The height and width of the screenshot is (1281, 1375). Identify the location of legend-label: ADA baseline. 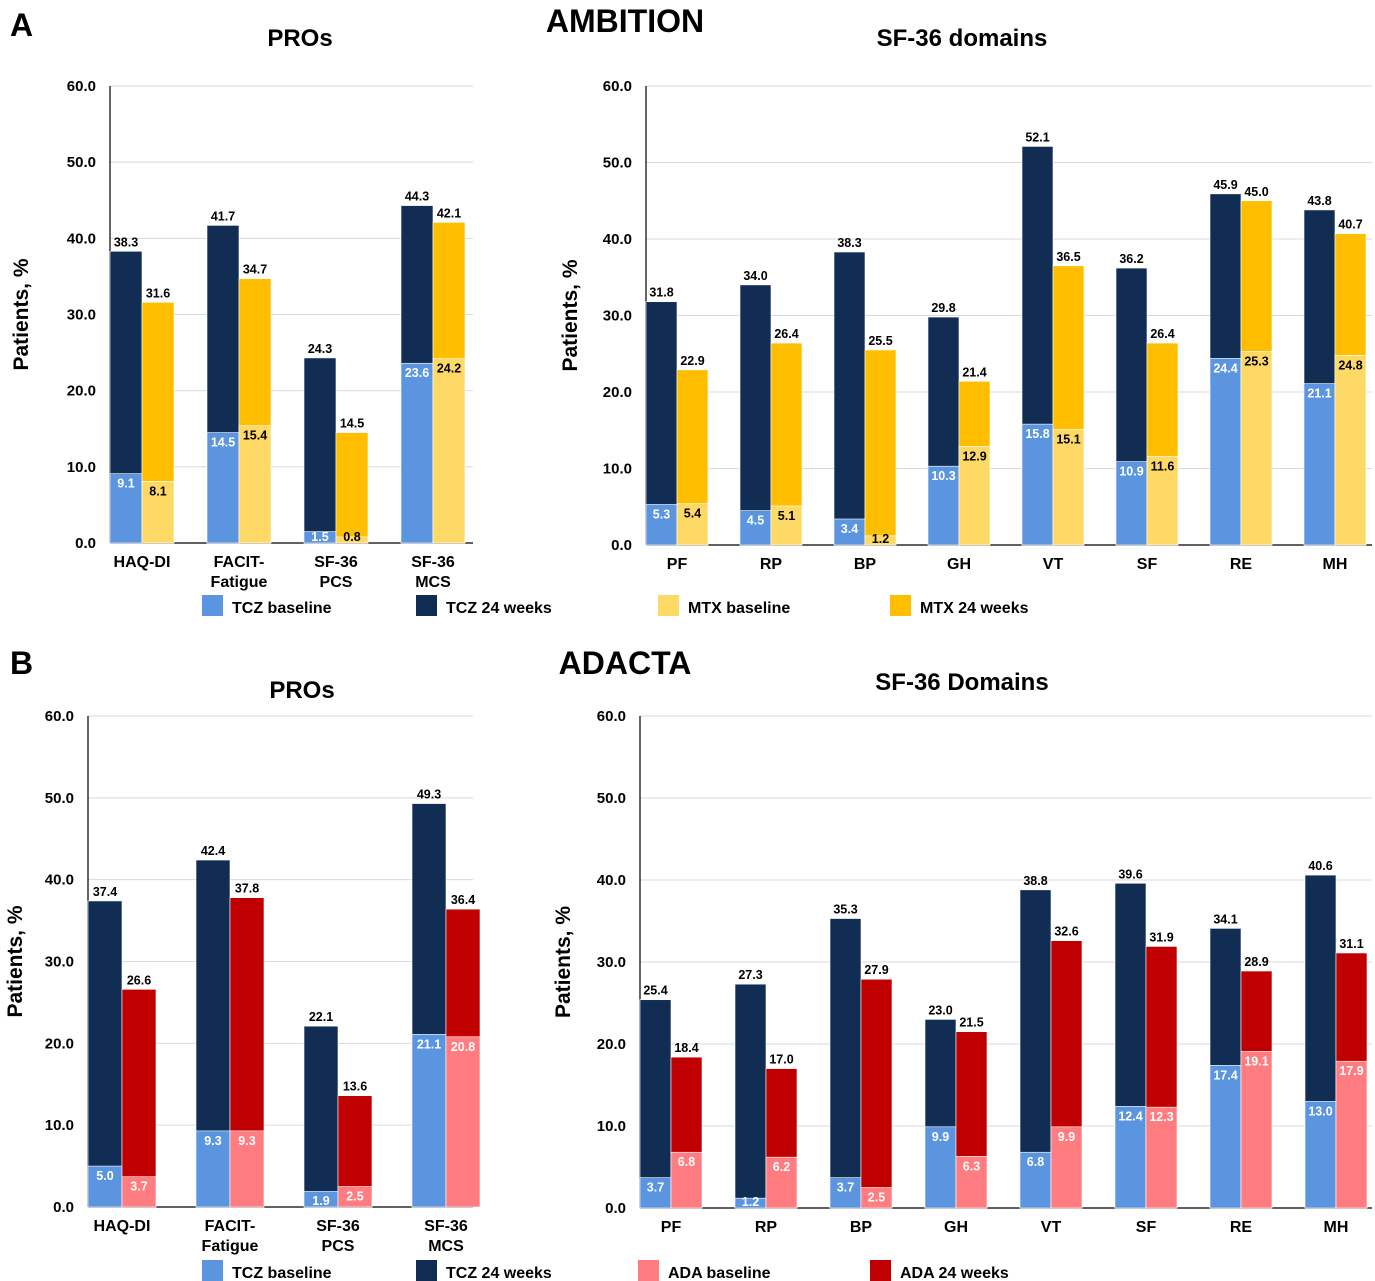
(719, 1273).